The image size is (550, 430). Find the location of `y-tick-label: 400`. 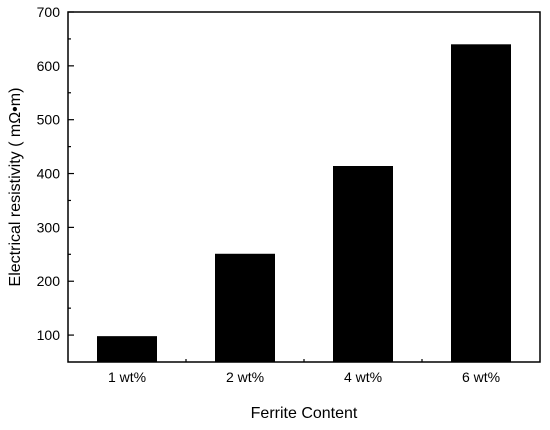

y-tick-label: 400 is located at coordinates (49, 174).